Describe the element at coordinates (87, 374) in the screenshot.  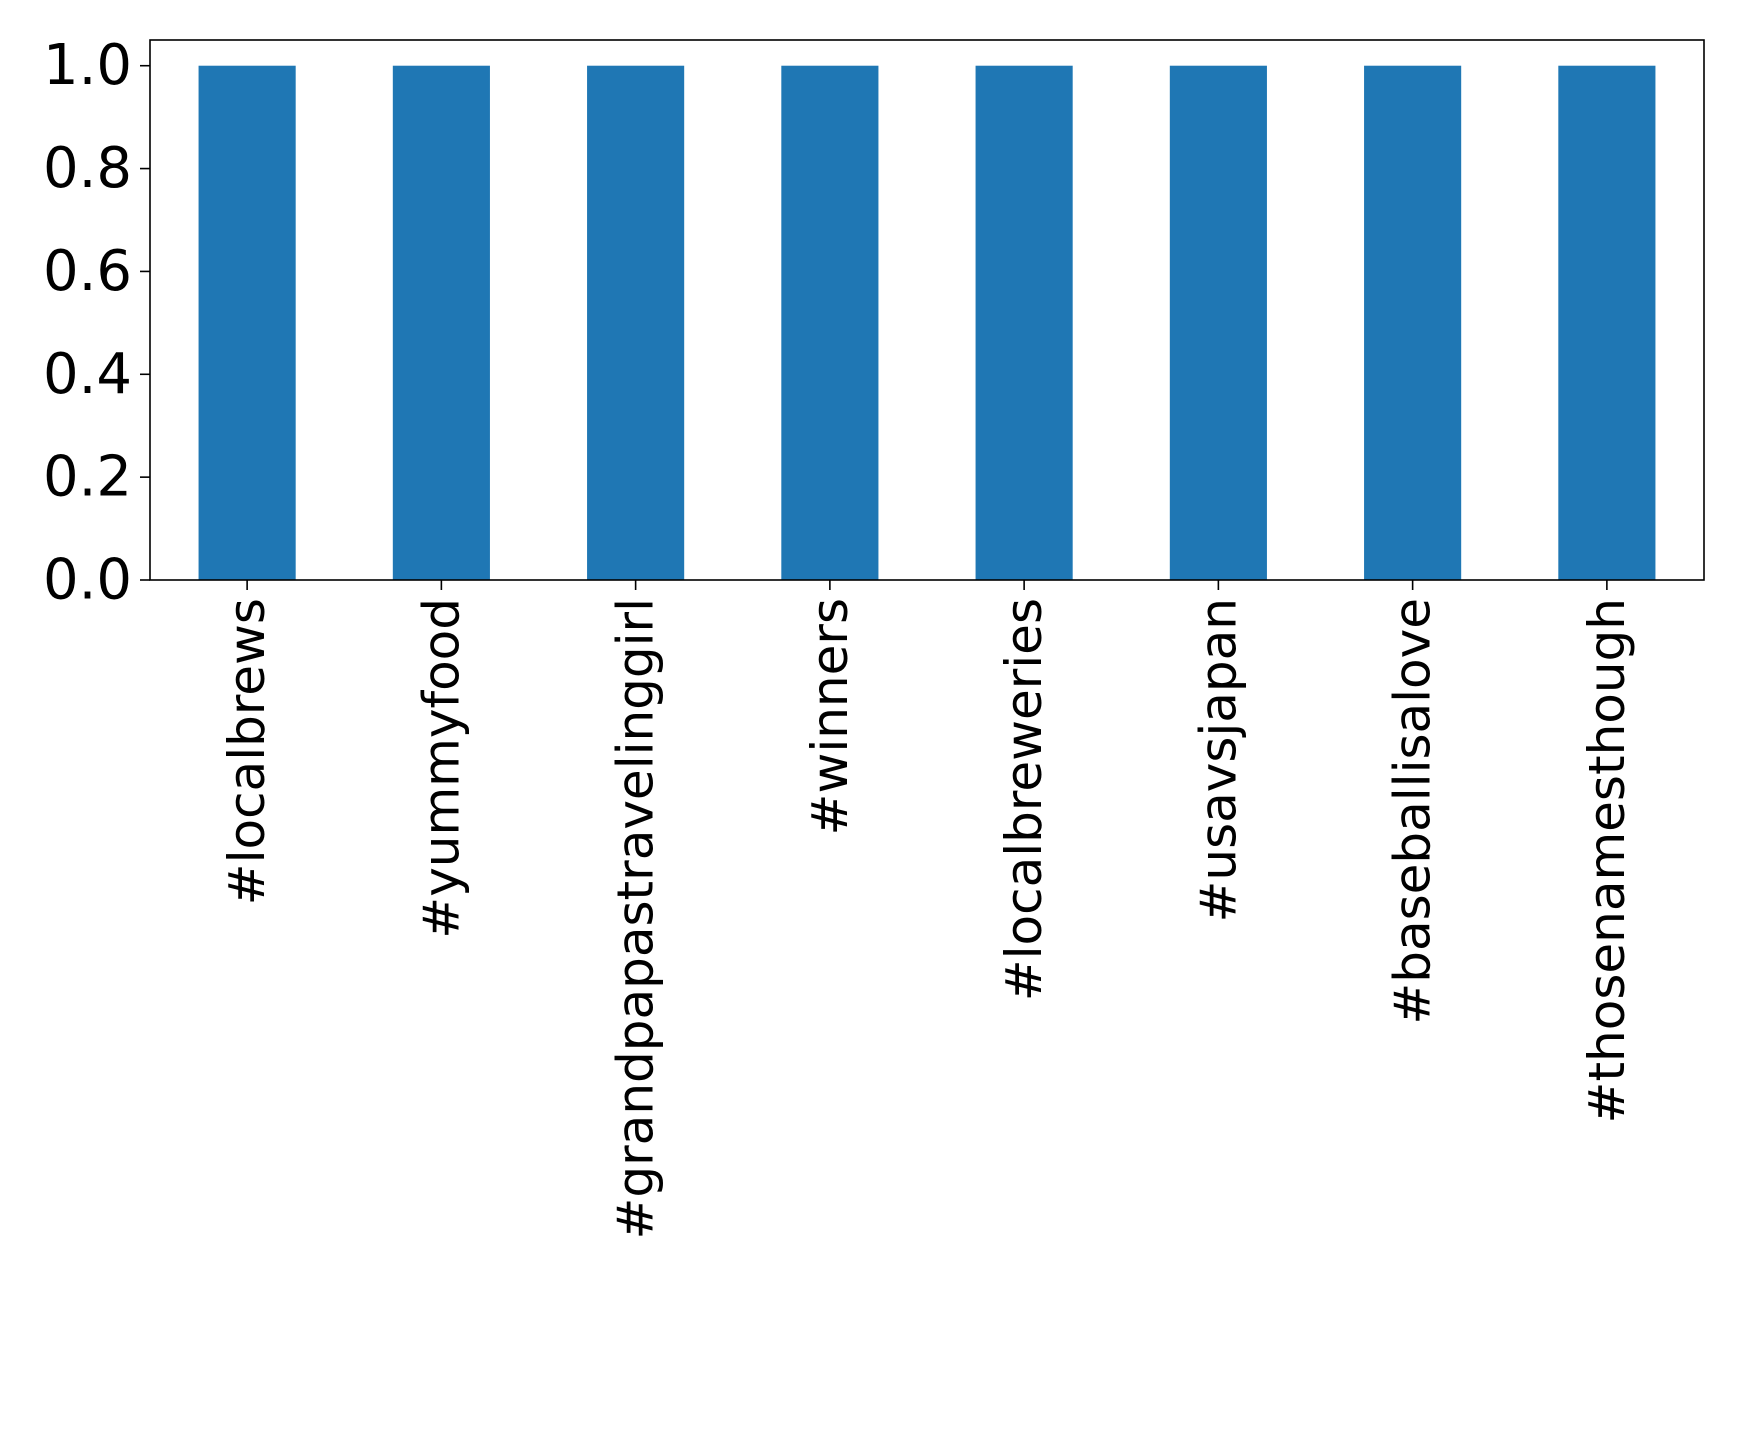
I see `y-tick-label: 0.4` at that location.